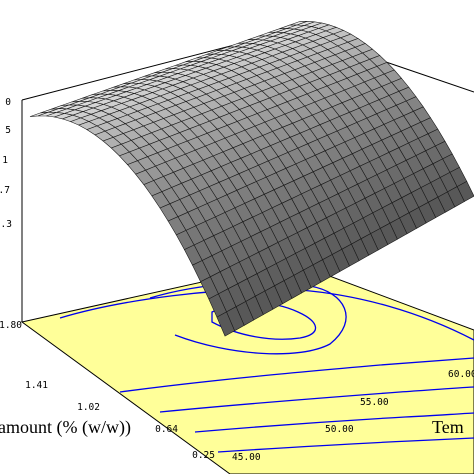 Image resolution: width=474 pixels, height=474 pixels. I want to click on x-axis-label: amount (% (w/w)), so click(65, 427).